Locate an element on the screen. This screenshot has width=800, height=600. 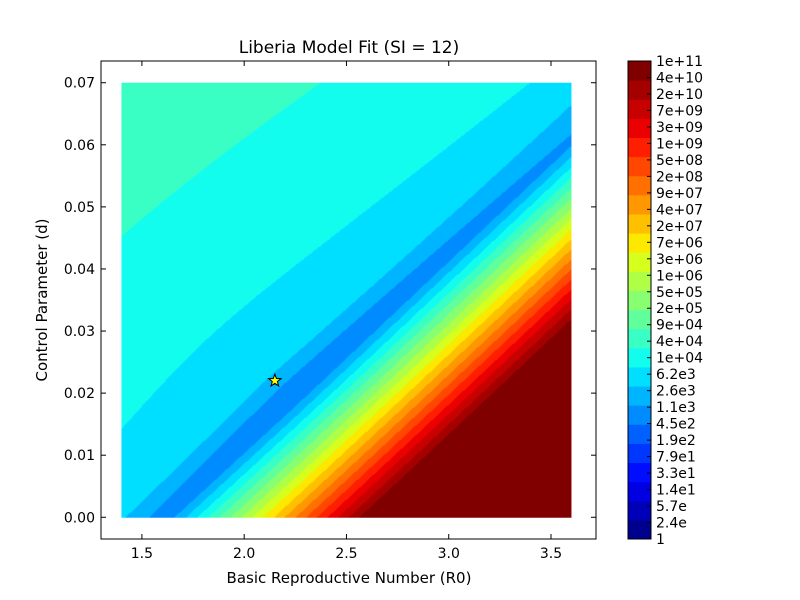
colorbar-tick-label: 4e+04 is located at coordinates (679, 342).